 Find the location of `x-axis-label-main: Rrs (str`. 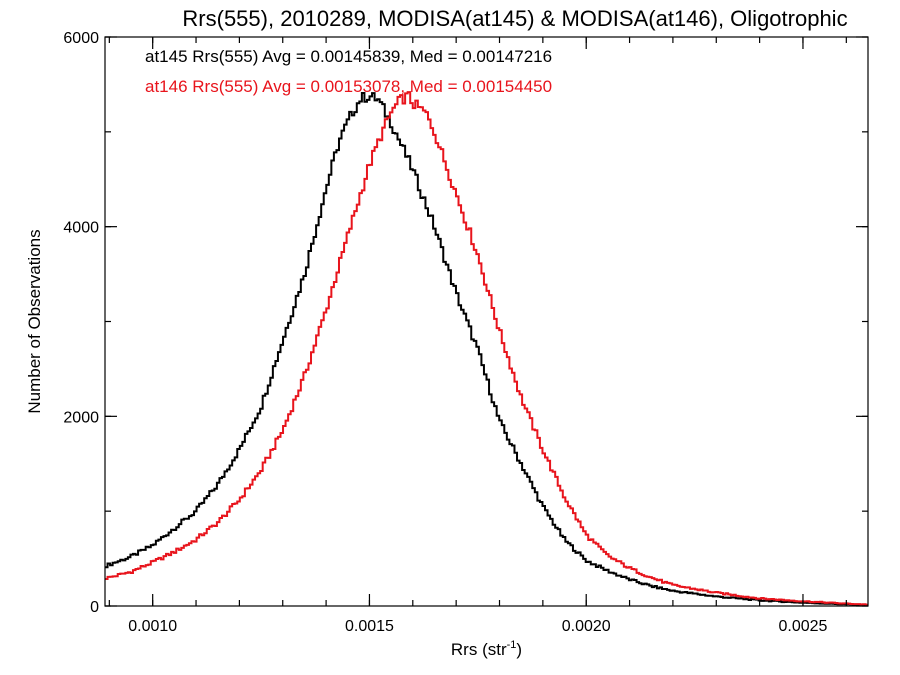

x-axis-label-main: Rrs (str is located at coordinates (479, 649).